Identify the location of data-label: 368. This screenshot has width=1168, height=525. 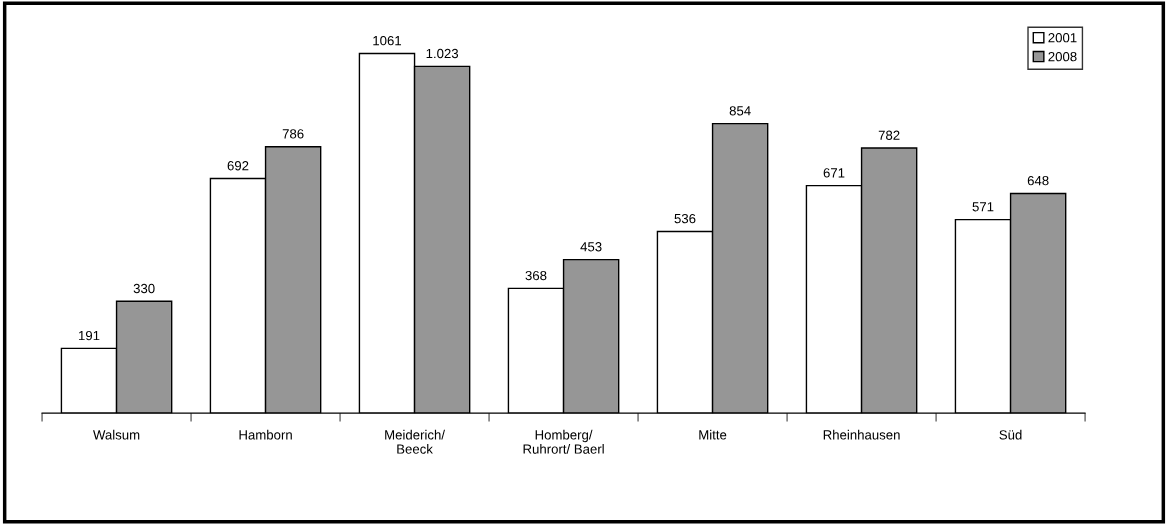
(536, 275).